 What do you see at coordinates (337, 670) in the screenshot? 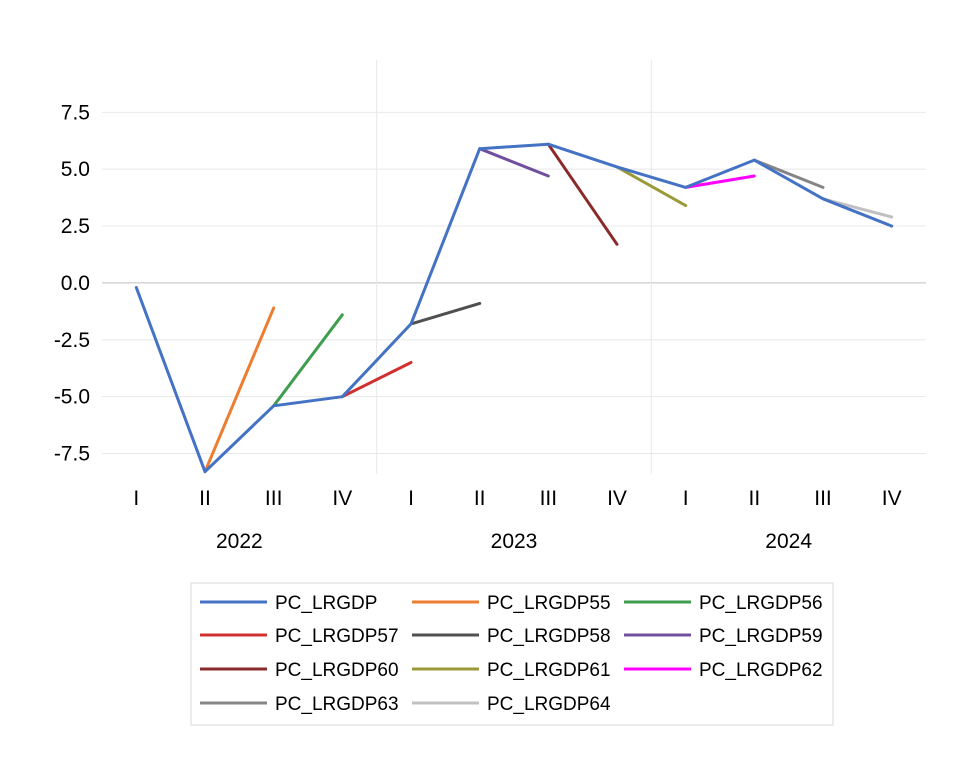
I see `legend-label: PC_LRGDP60` at bounding box center [337, 670].